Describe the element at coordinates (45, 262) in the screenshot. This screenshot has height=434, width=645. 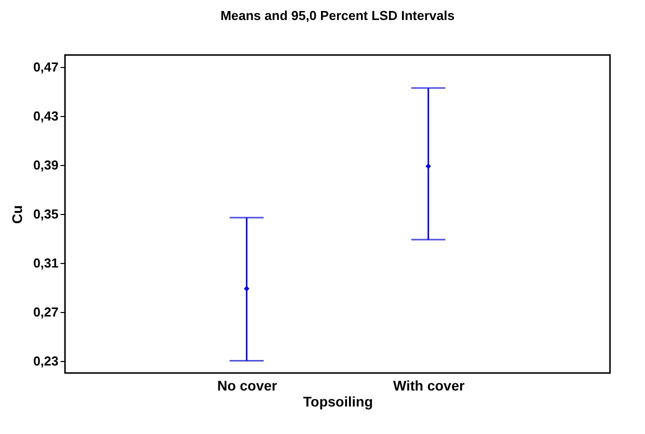
I see `y-tick-label: 0,31` at that location.